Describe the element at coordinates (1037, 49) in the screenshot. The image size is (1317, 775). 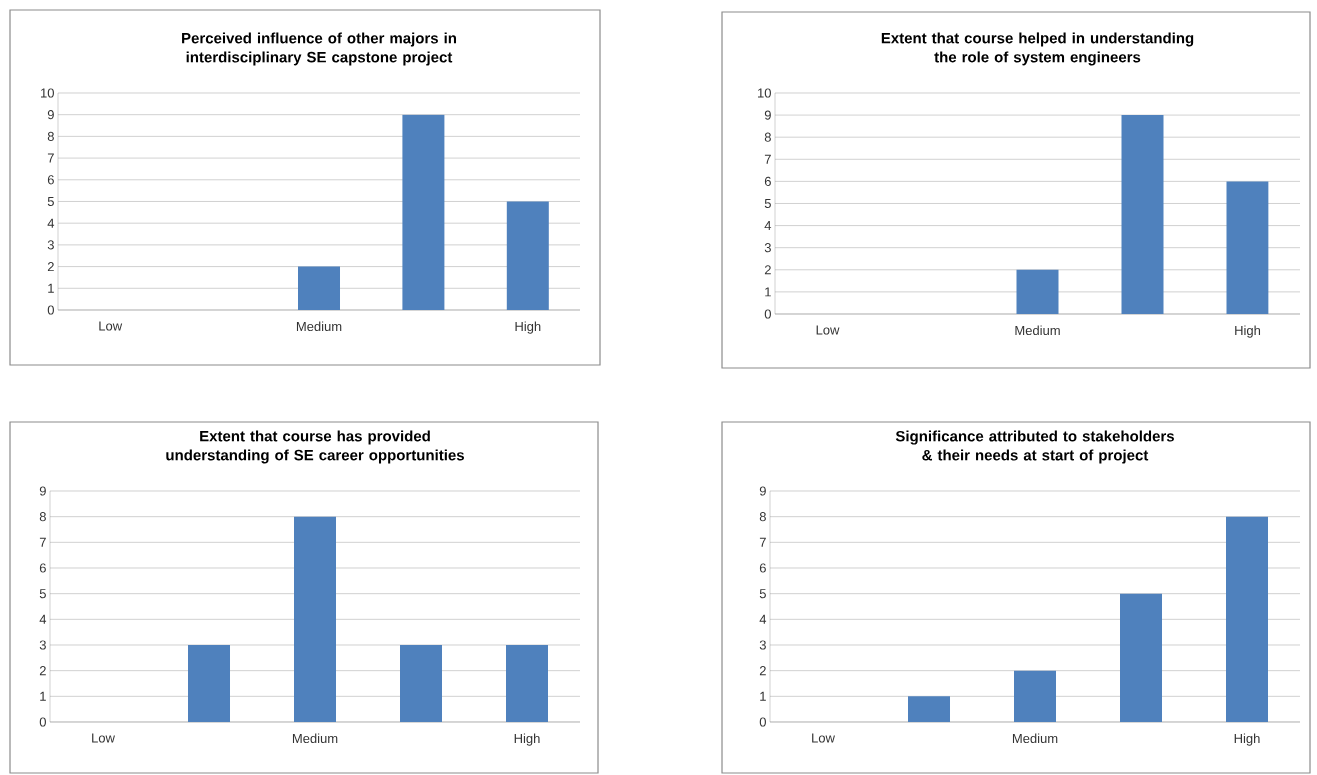
I see `chart-title: Extent that course helped in understanding the role of system engineers` at that location.